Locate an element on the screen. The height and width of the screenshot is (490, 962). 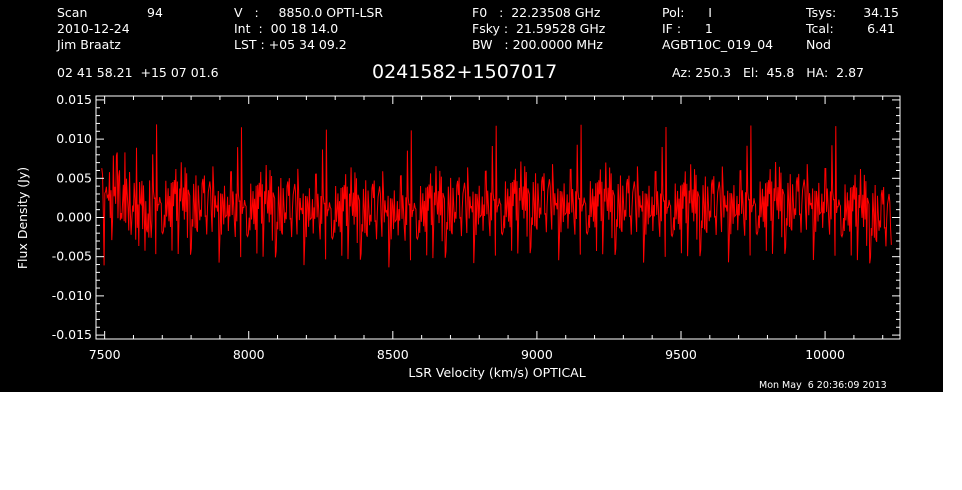
x-tick-label: 8000 is located at coordinates (249, 354).